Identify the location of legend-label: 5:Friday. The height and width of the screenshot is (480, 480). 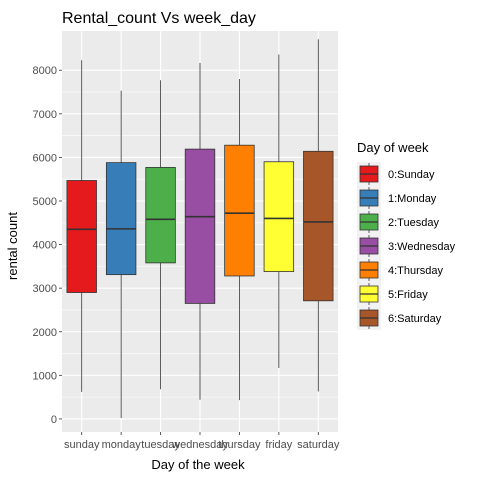
(408, 295).